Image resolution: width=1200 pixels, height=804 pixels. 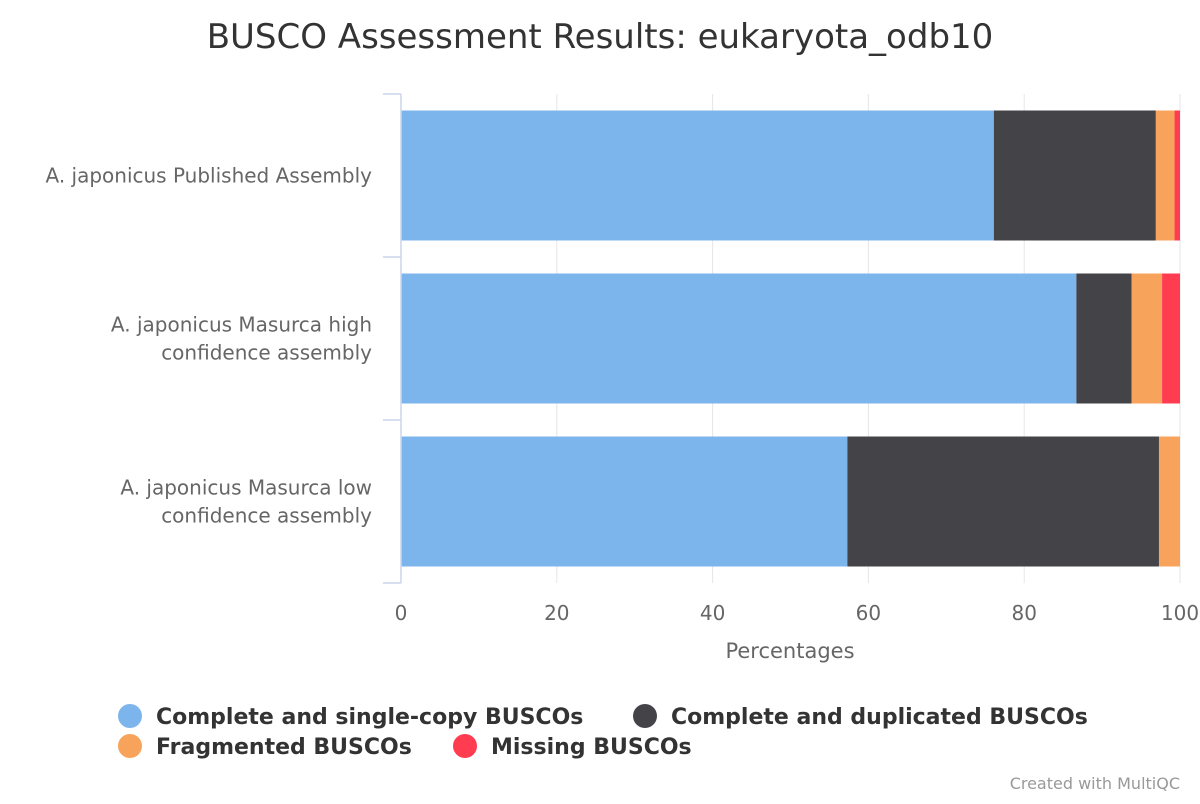 I want to click on legend-label: Complete and duplicated BUSCOs, so click(x=879, y=717).